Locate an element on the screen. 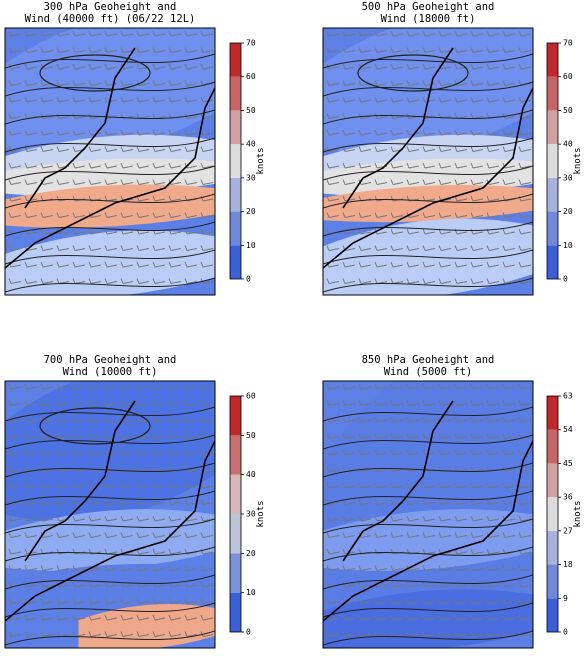 The width and height of the screenshot is (586, 656). panel-title: Wind (5000 ft) is located at coordinates (428, 372).